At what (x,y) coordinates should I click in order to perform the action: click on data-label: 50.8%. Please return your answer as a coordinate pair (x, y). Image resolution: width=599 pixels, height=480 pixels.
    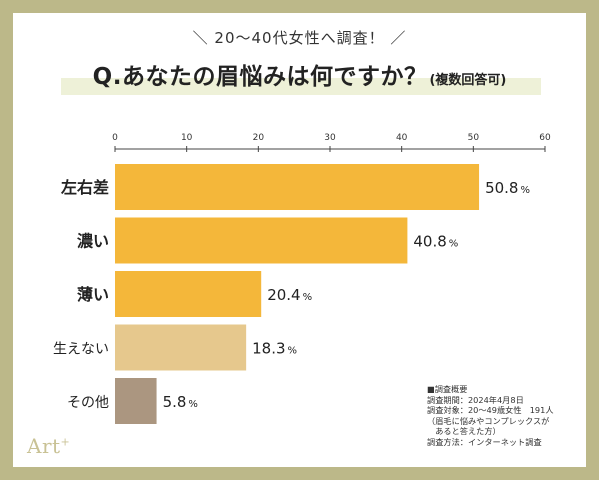
    Looking at the image, I should click on (507, 188).